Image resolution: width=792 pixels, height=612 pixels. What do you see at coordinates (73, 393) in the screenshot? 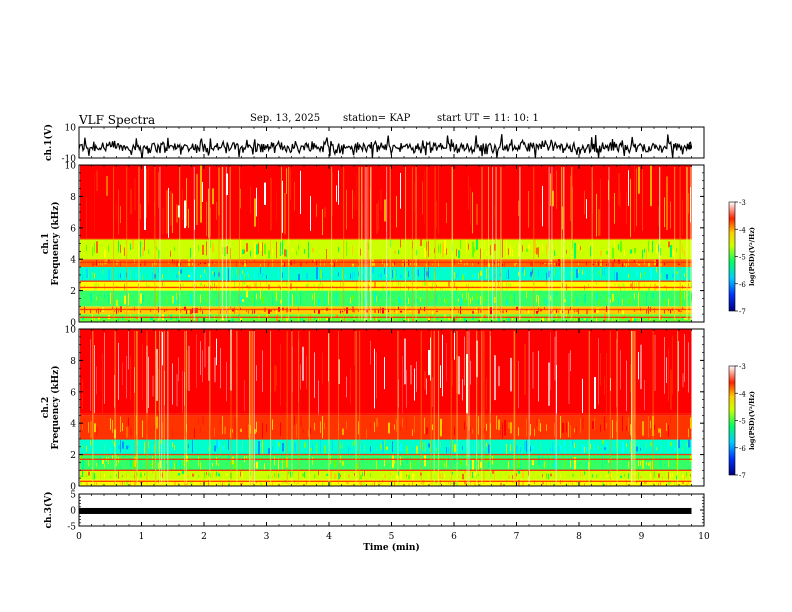
I see `y-tick-label: 6` at bounding box center [73, 393].